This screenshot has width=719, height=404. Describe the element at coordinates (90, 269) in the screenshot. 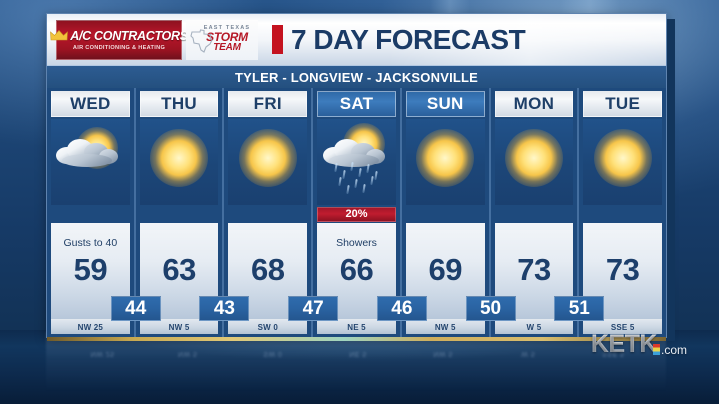

I see `high-temperature: 59` at that location.